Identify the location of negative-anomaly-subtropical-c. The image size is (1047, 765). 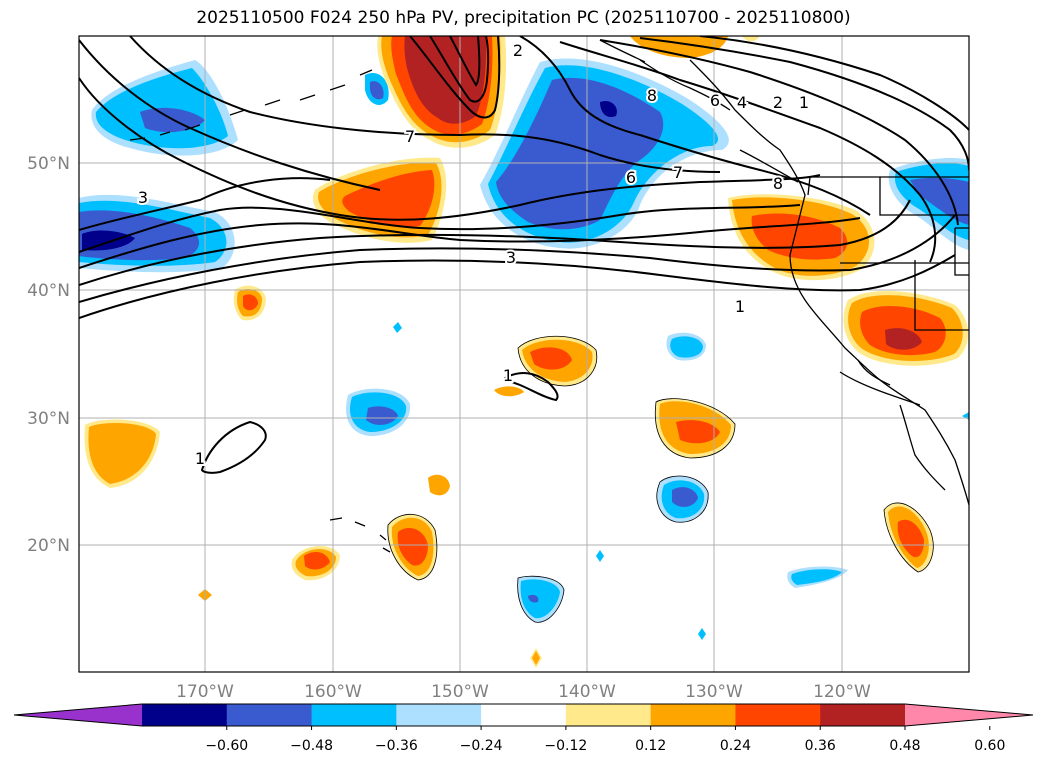
(682, 499).